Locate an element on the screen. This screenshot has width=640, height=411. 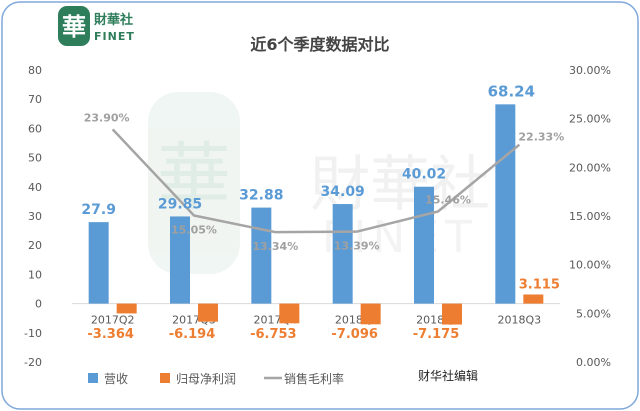
y-right-tick-label: 5.00% is located at coordinates (593, 313).